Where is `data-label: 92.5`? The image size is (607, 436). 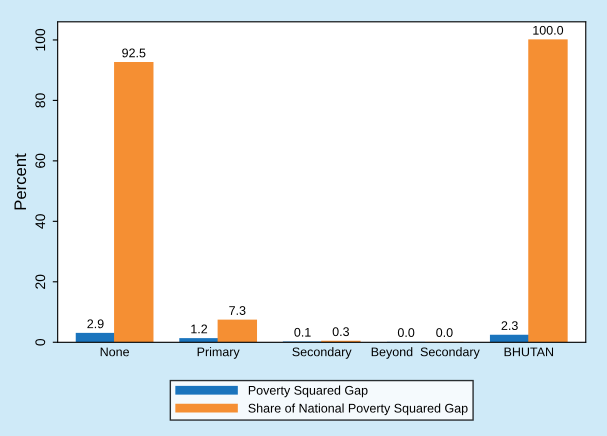 data-label: 92.5 is located at coordinates (134, 53).